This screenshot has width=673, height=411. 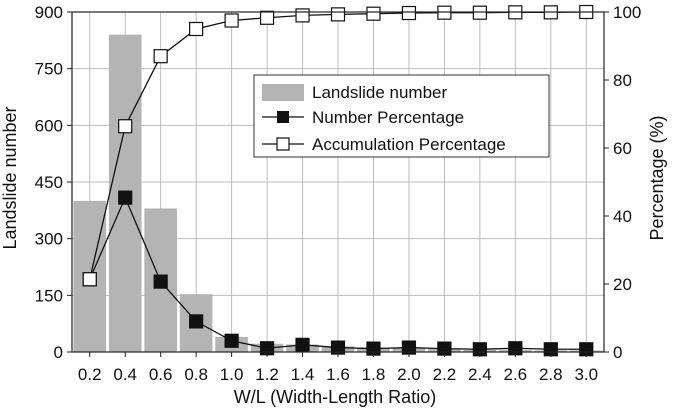 I want to click on tick-label-left: 900, so click(x=49, y=12).